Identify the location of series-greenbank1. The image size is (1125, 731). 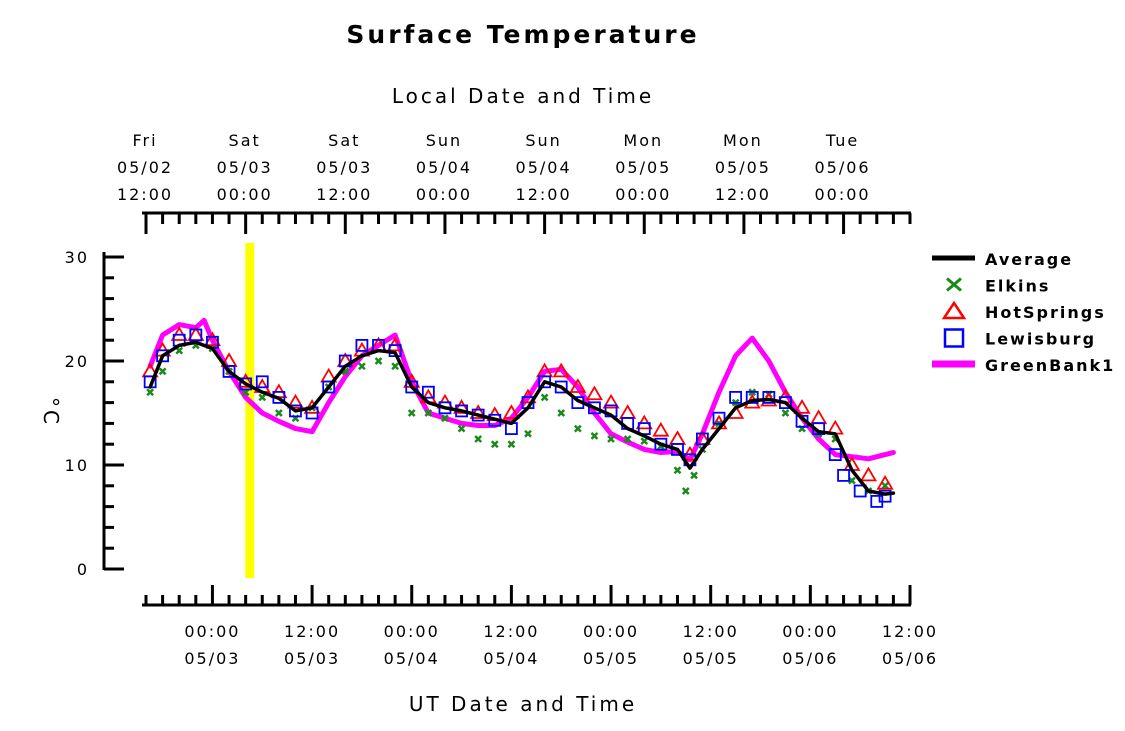
(521, 390).